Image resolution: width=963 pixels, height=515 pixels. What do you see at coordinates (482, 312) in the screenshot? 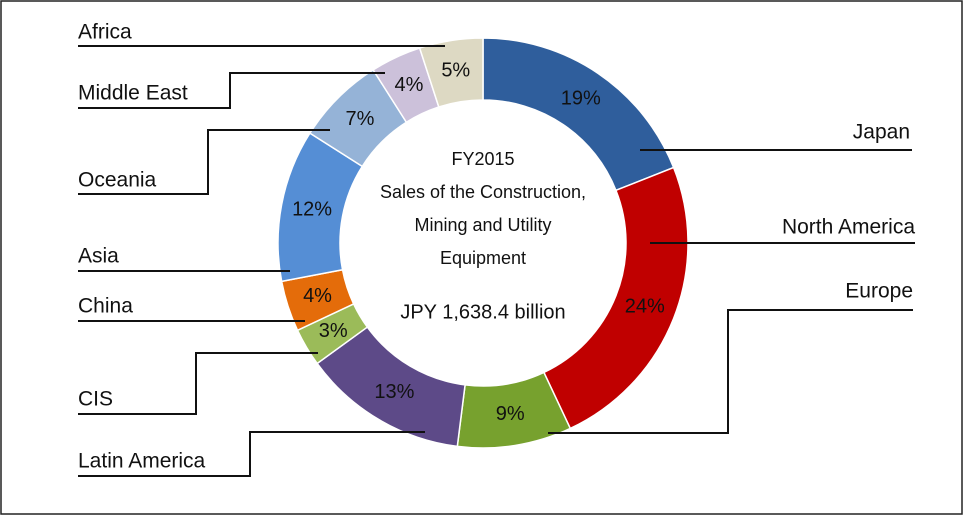
I see `center-total: JPY 1,638.4 billion` at bounding box center [482, 312].